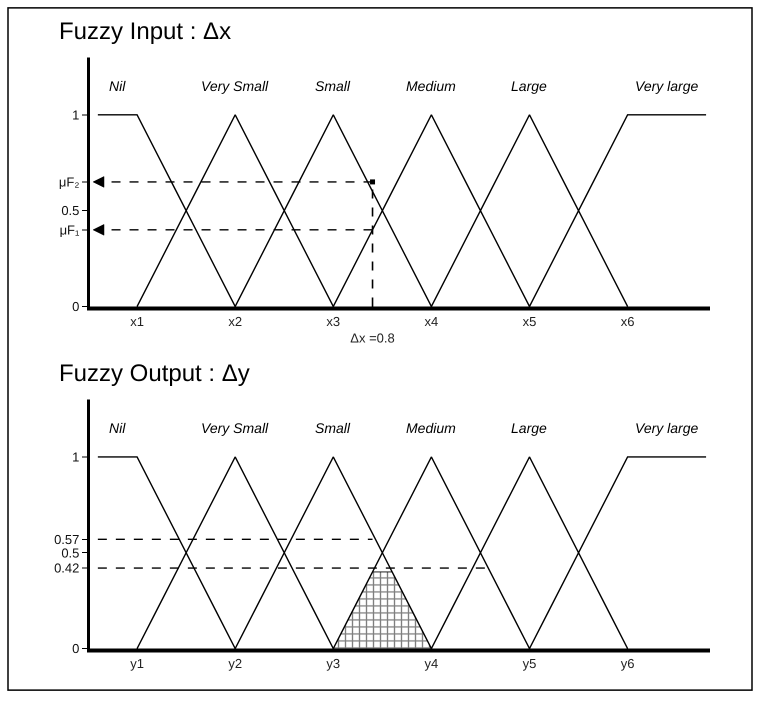  Describe the element at coordinates (137, 321) in the screenshot. I see `x-tick-label: x1` at that location.